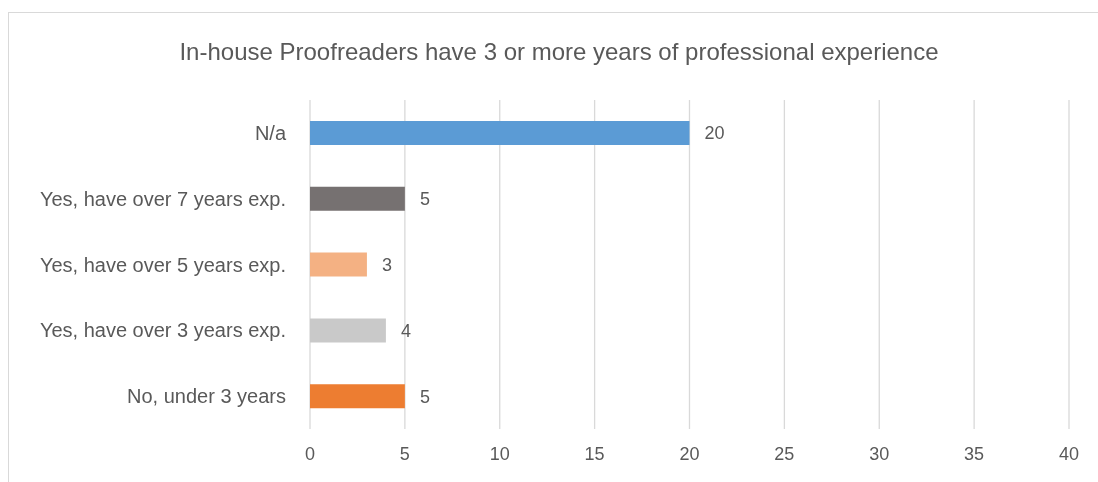 The height and width of the screenshot is (482, 1098). Describe the element at coordinates (879, 453) in the screenshot. I see `x-tick-label: 30` at that location.